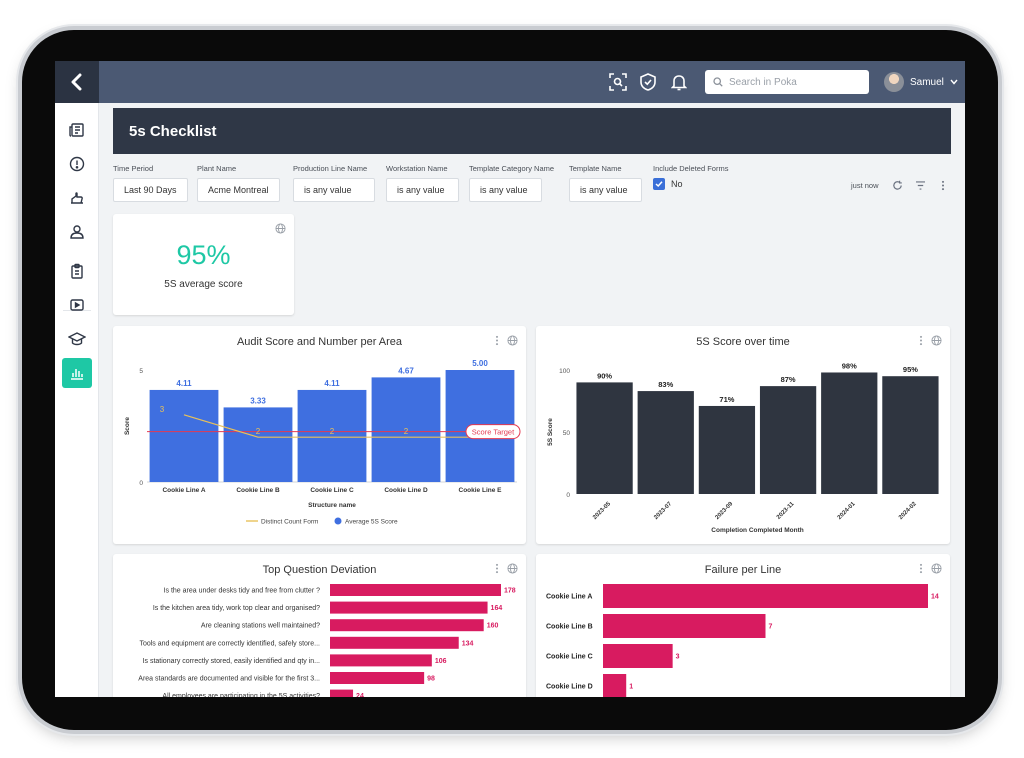  I want to click on kpi-card: 95% 5S average score, so click(203, 264).